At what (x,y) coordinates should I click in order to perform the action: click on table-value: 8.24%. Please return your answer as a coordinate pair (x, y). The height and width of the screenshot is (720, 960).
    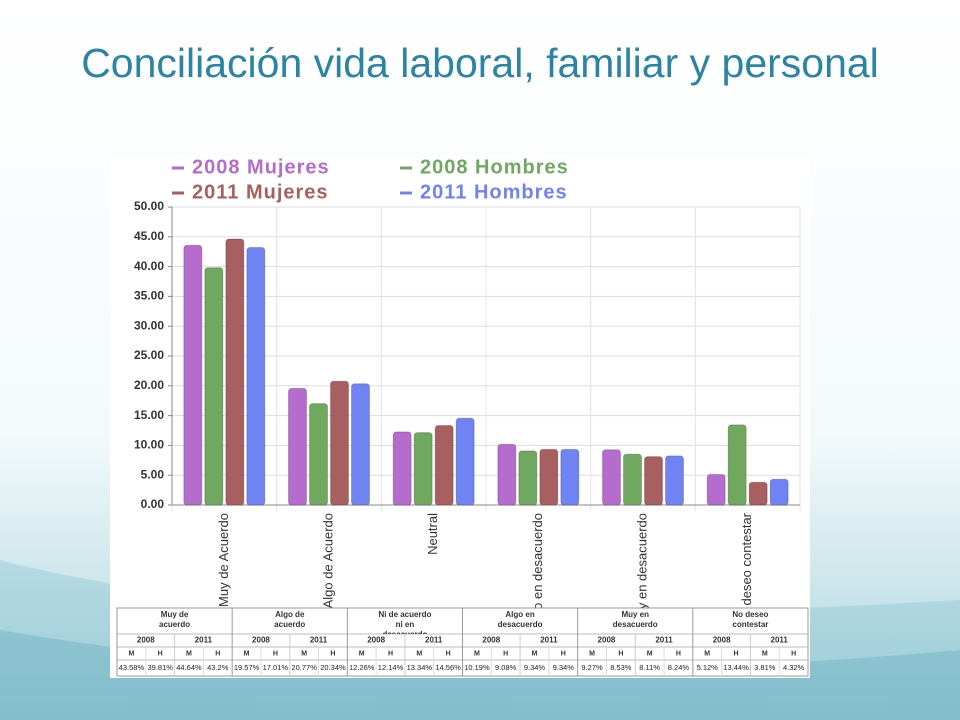
    Looking at the image, I should click on (679, 667).